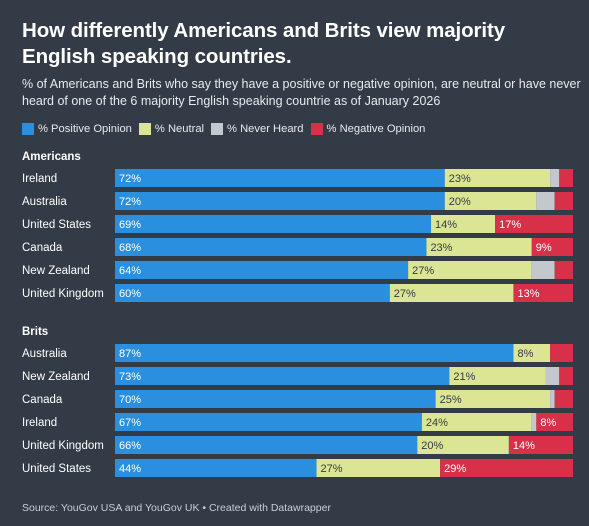 The height and width of the screenshot is (526, 589). Describe the element at coordinates (441, 248) in the screenshot. I see `data-label-americans-canada-neutral: 23%` at that location.